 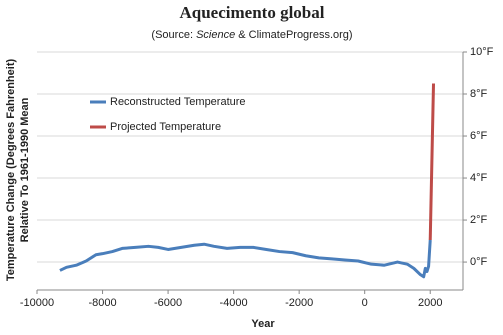 What do you see at coordinates (25, 169) in the screenshot?
I see `y-axis-title: Relative To 1961-1990 Mean` at bounding box center [25, 169].